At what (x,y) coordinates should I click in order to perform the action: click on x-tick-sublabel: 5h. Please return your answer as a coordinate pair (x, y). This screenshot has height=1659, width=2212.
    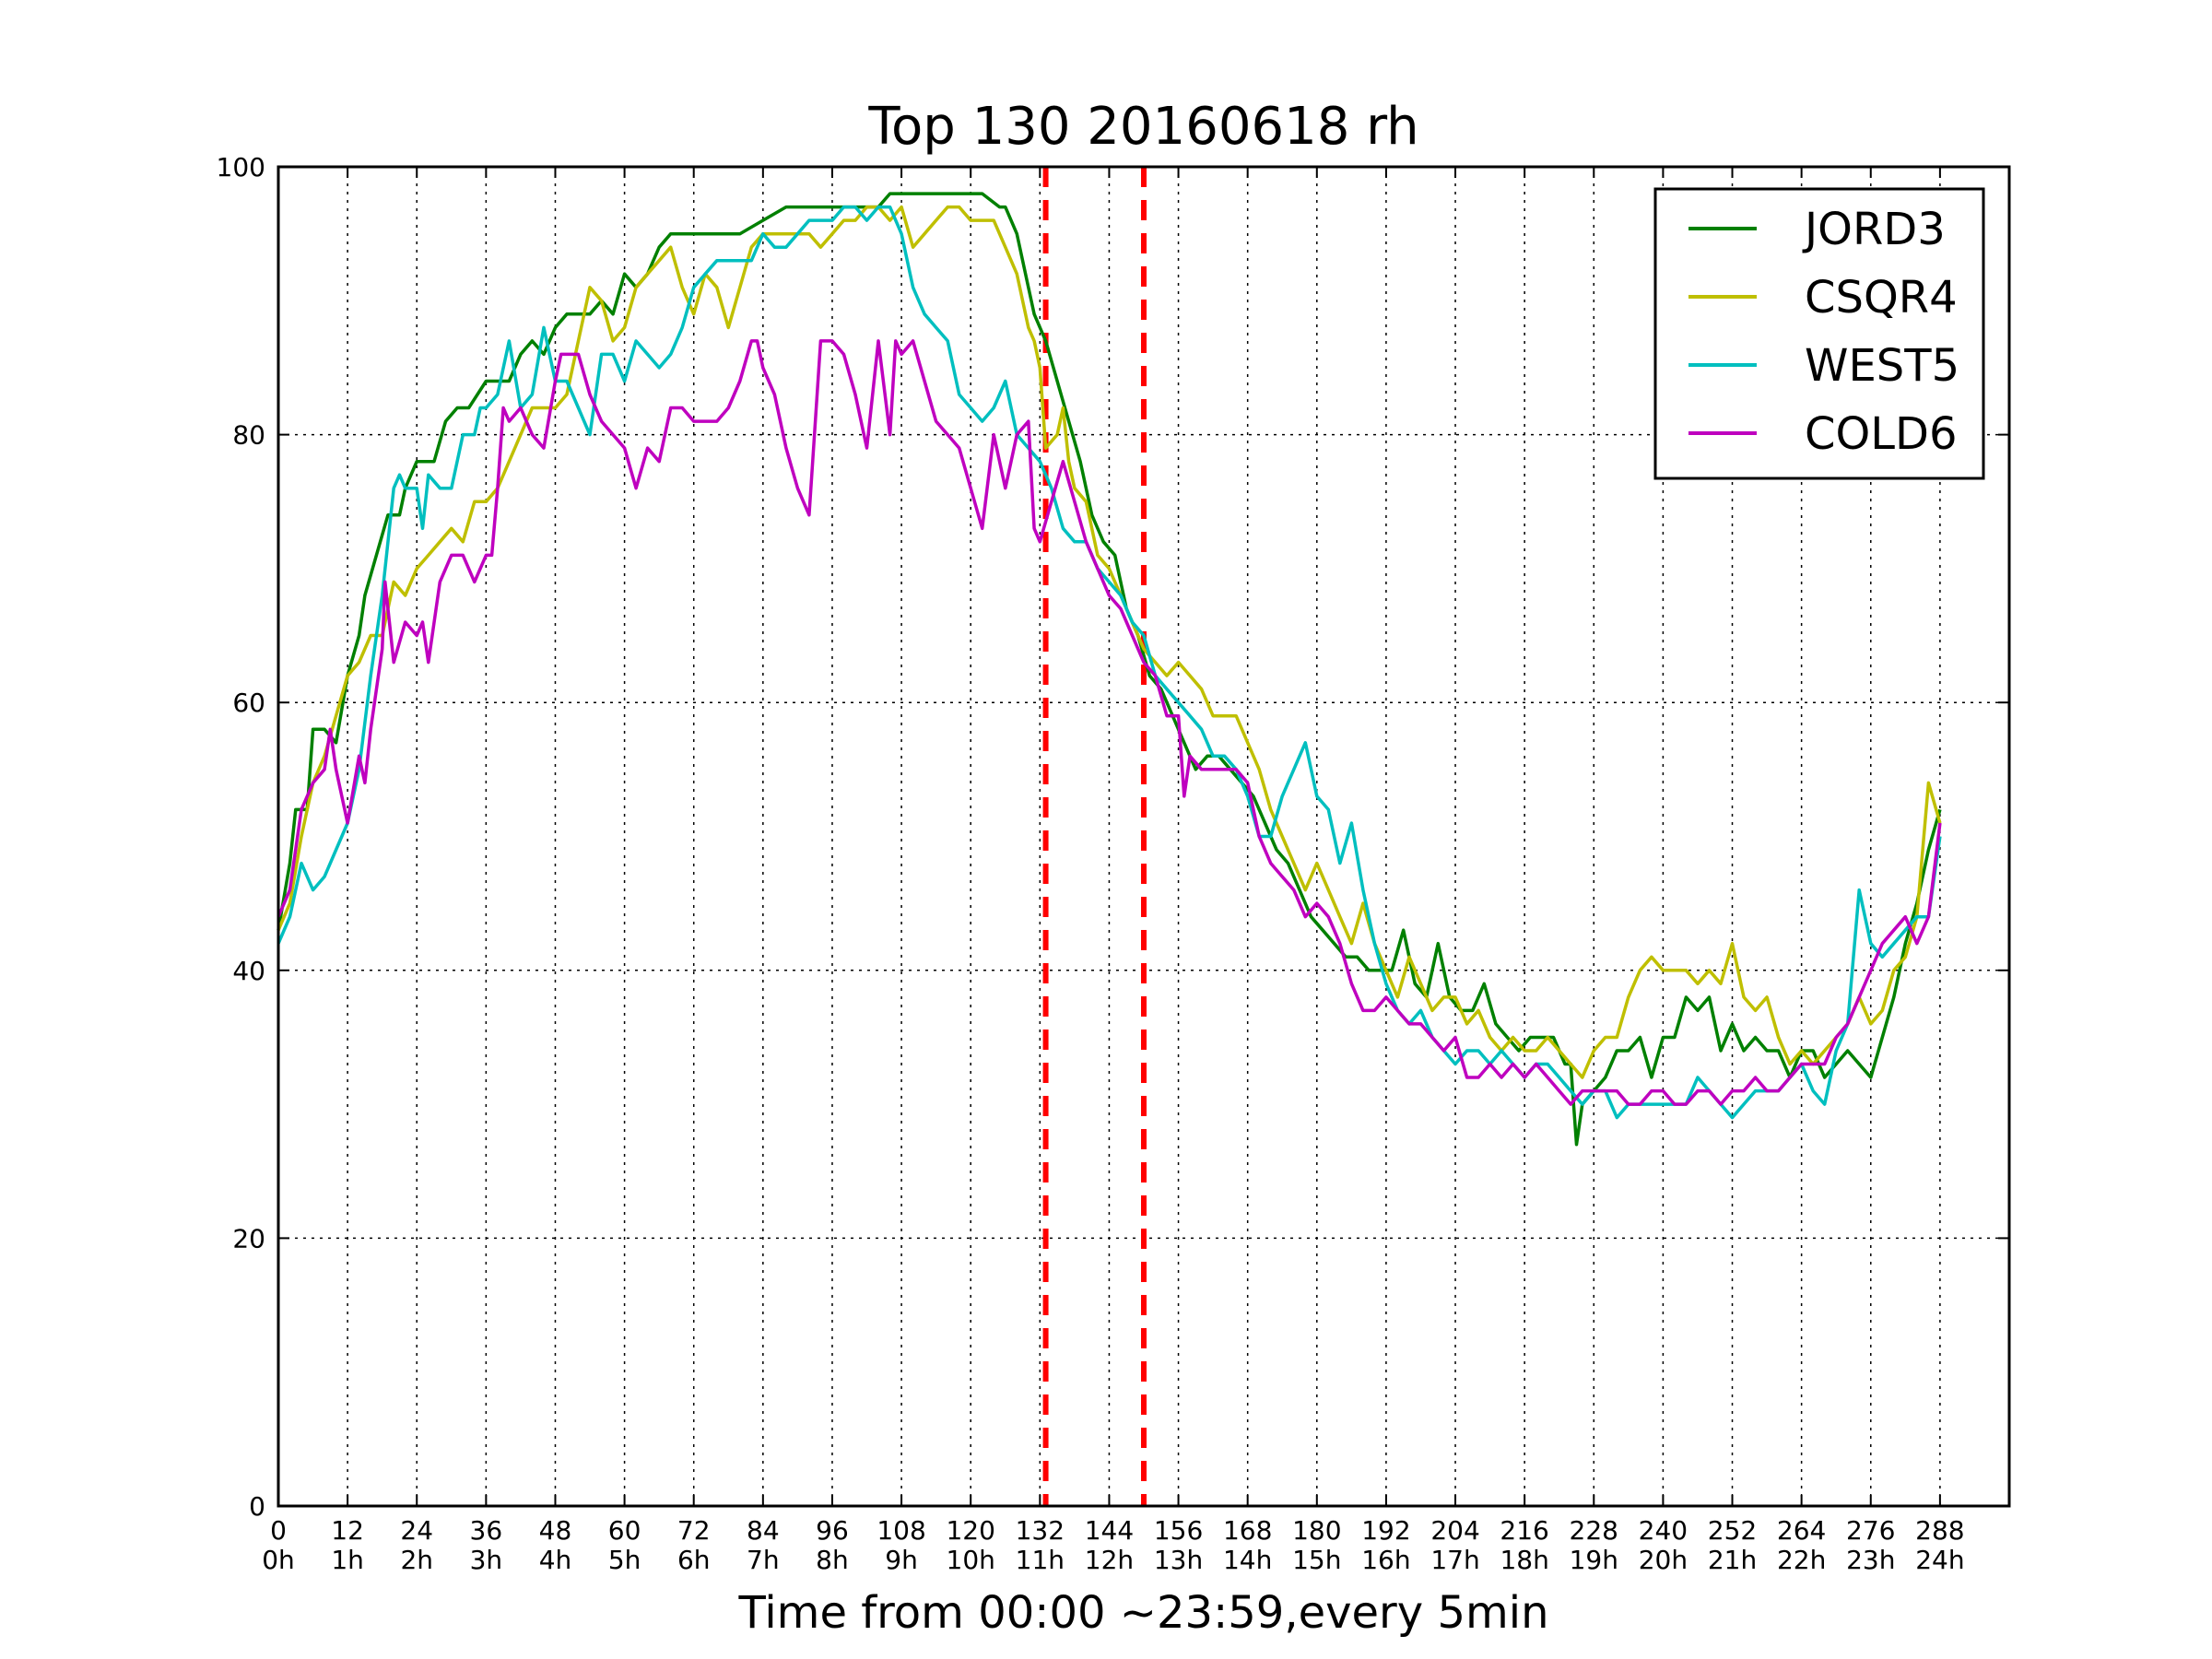
    Looking at the image, I should click on (624, 1560).